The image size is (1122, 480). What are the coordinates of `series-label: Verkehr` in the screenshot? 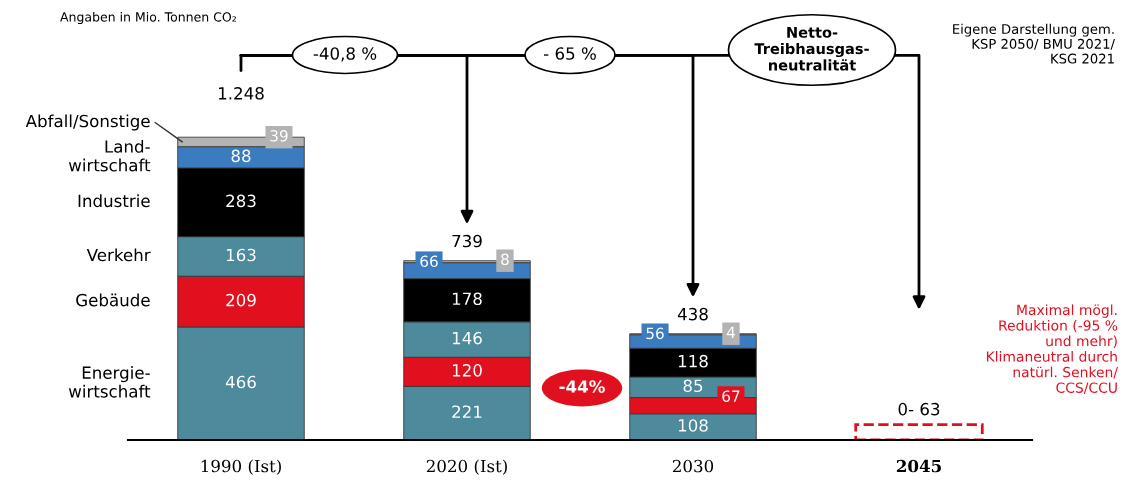 It's located at (118, 255).